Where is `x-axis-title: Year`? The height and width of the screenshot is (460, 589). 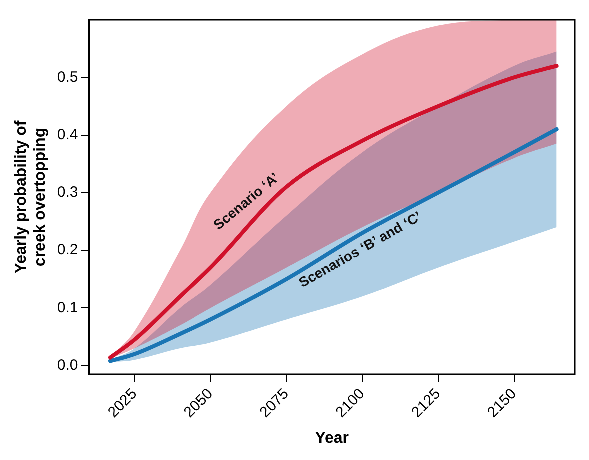 x-axis-title: Year is located at coordinates (332, 438).